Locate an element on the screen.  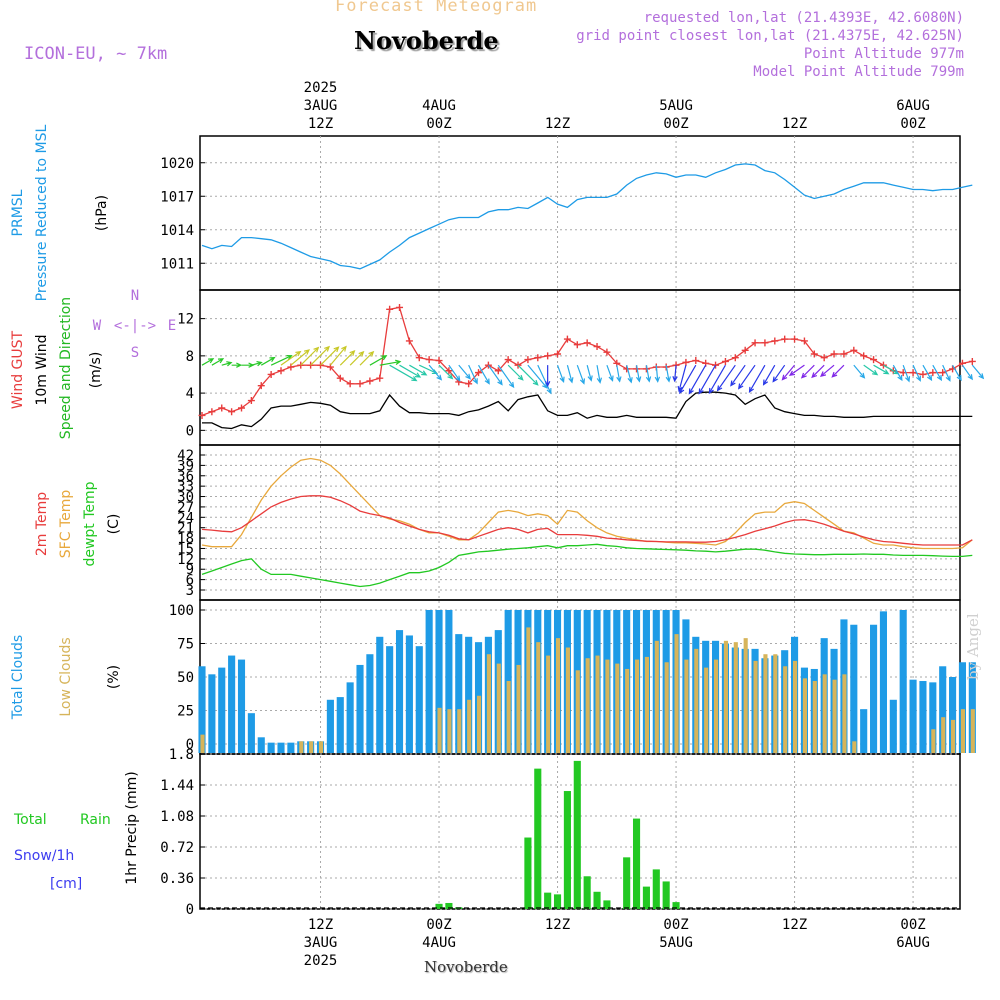
temperature-tick-label: 18 is located at coordinates (185, 539).